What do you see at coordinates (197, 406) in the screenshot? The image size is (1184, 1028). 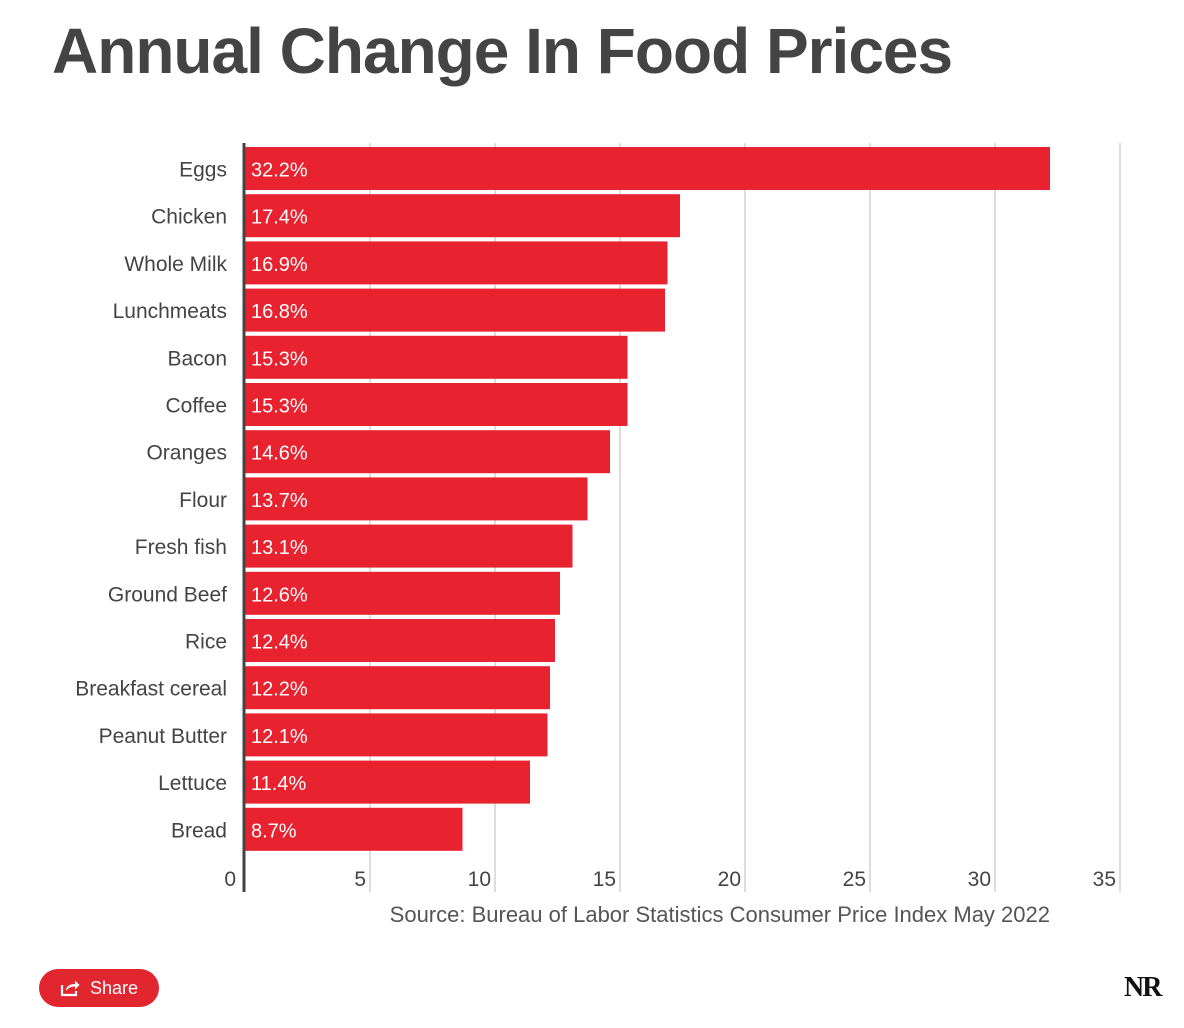 I see `category-label: Coffee` at bounding box center [197, 406].